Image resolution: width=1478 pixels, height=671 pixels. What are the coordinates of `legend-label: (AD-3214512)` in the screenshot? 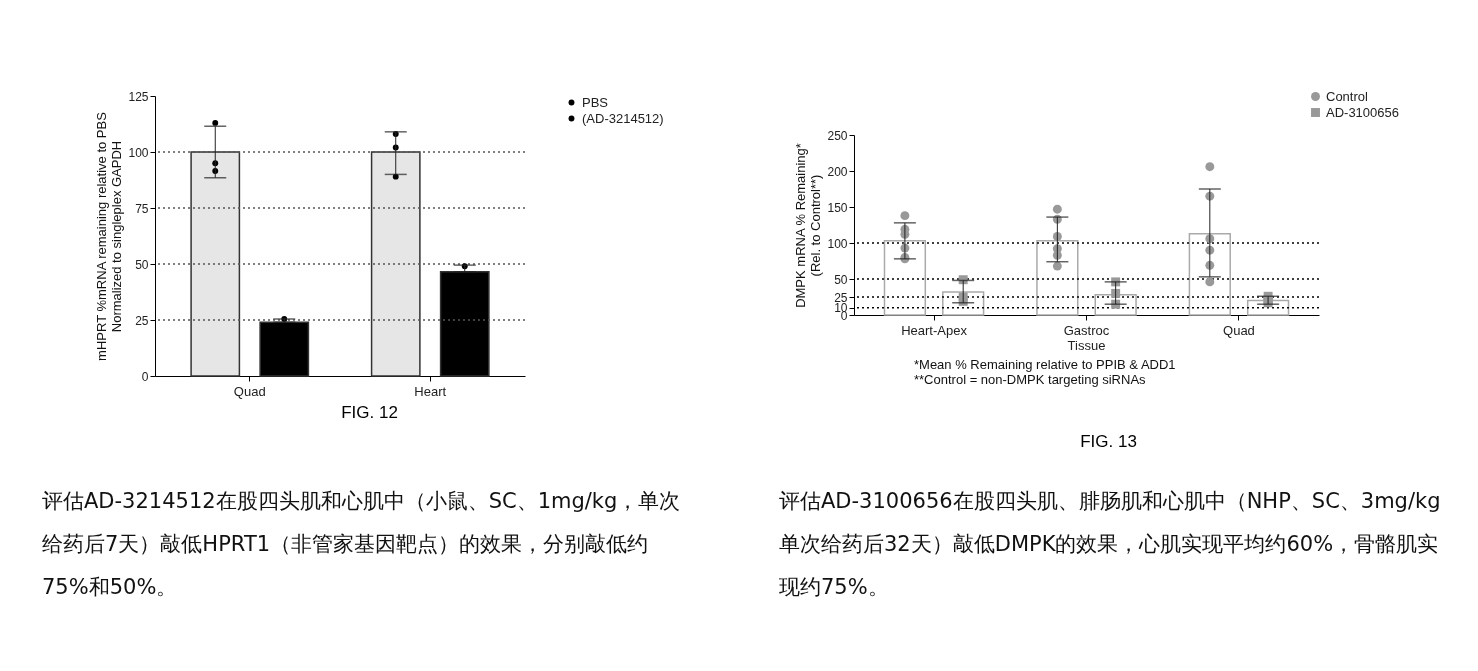 It's located at (623, 118).